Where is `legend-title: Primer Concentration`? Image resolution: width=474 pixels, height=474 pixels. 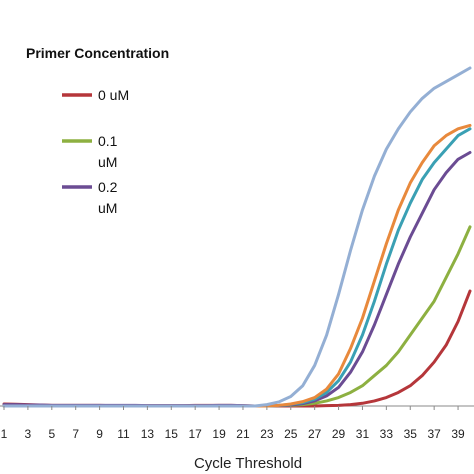 legend-title: Primer Concentration is located at coordinates (97, 53).